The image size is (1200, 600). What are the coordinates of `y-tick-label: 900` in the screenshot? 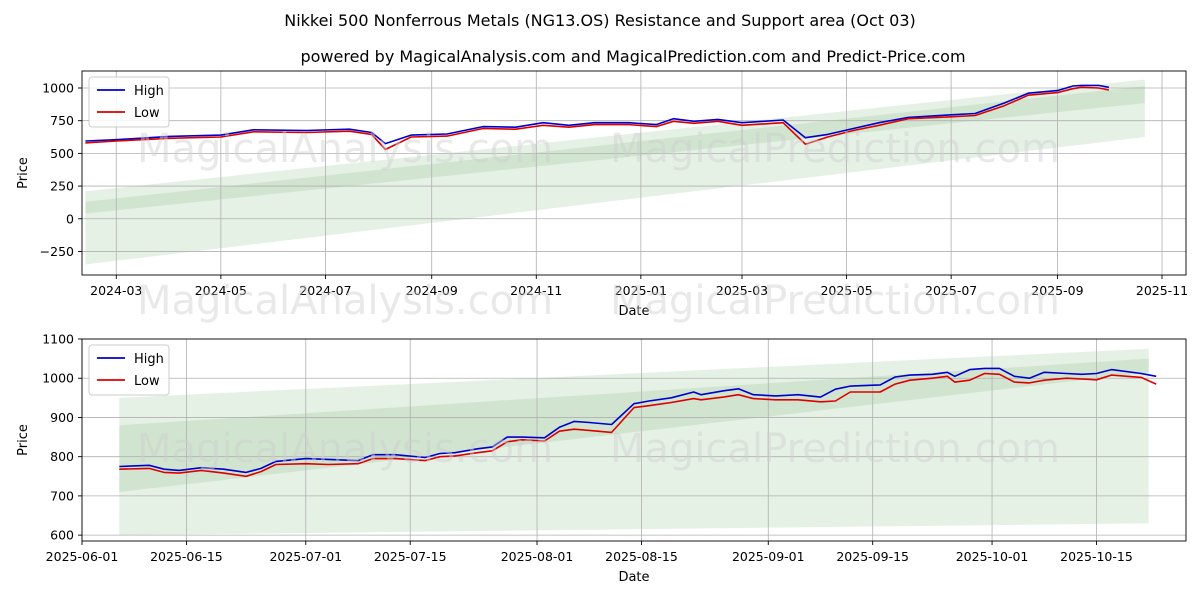 It's located at (62, 417).